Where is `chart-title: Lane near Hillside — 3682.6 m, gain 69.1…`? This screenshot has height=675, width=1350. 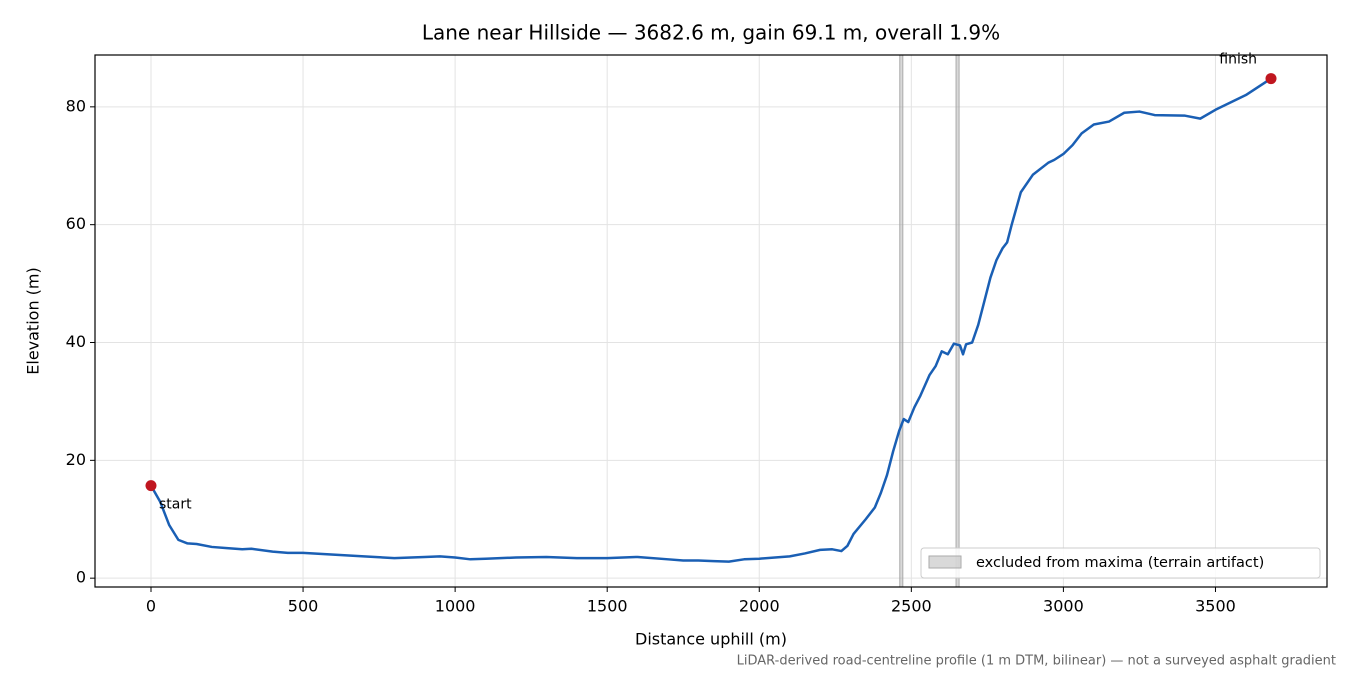
chart-title: Lane near Hillside — 3682.6 m, gain 69.1… is located at coordinates (711, 33).